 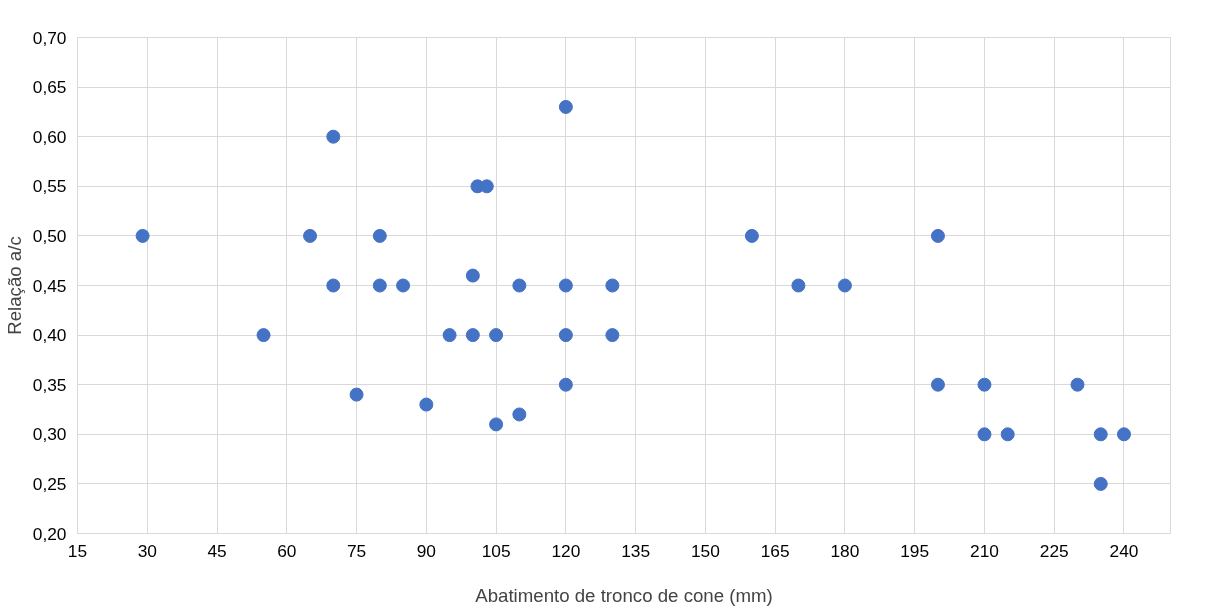 I want to click on x-tick-label: 225, so click(x=1054, y=550).